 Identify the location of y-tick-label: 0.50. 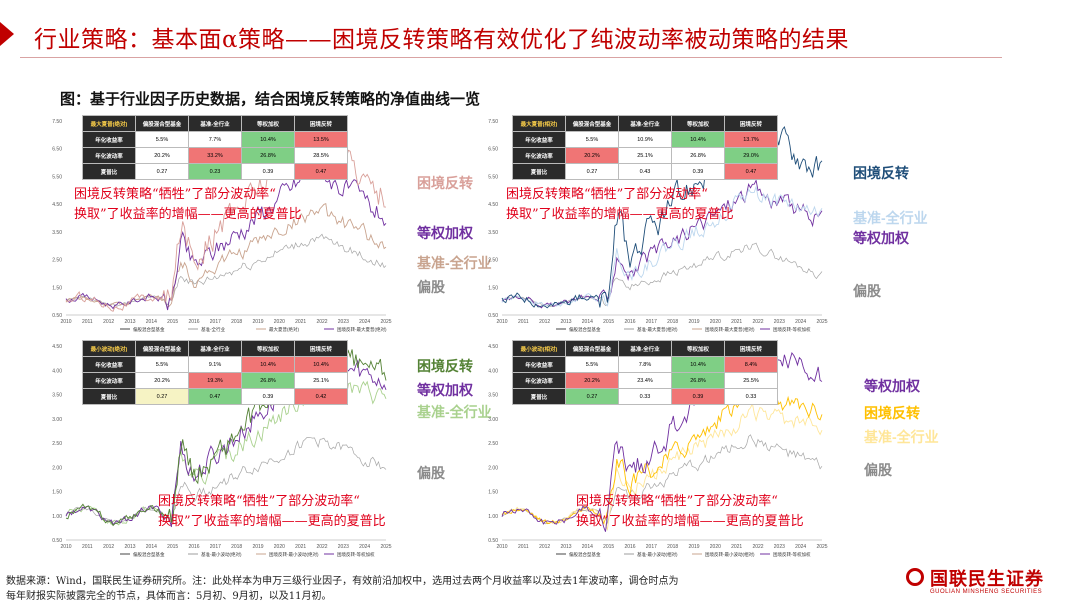
(57, 316).